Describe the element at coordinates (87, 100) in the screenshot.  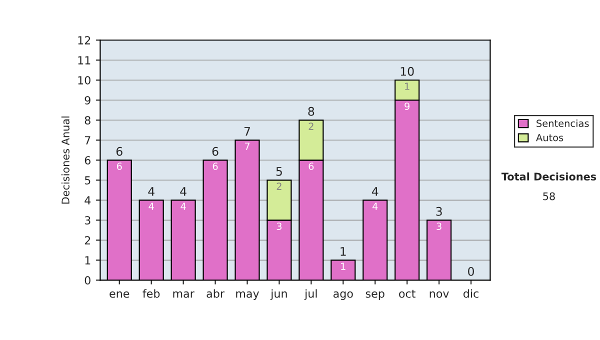
I see `y-tick-label: 9` at that location.